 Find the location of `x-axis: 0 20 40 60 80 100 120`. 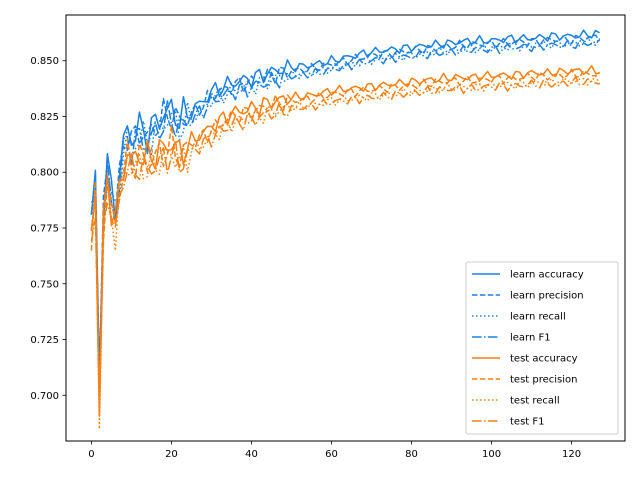

x-axis: 0 20 40 60 80 100 120 is located at coordinates (334, 450).